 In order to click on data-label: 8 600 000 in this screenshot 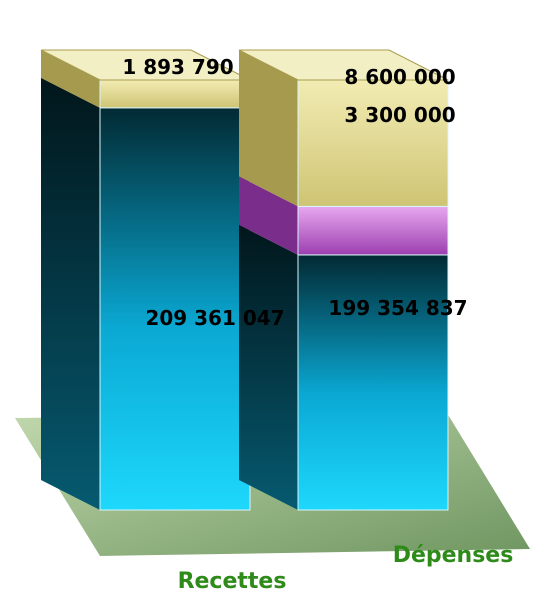, I will do `click(399, 77)`.